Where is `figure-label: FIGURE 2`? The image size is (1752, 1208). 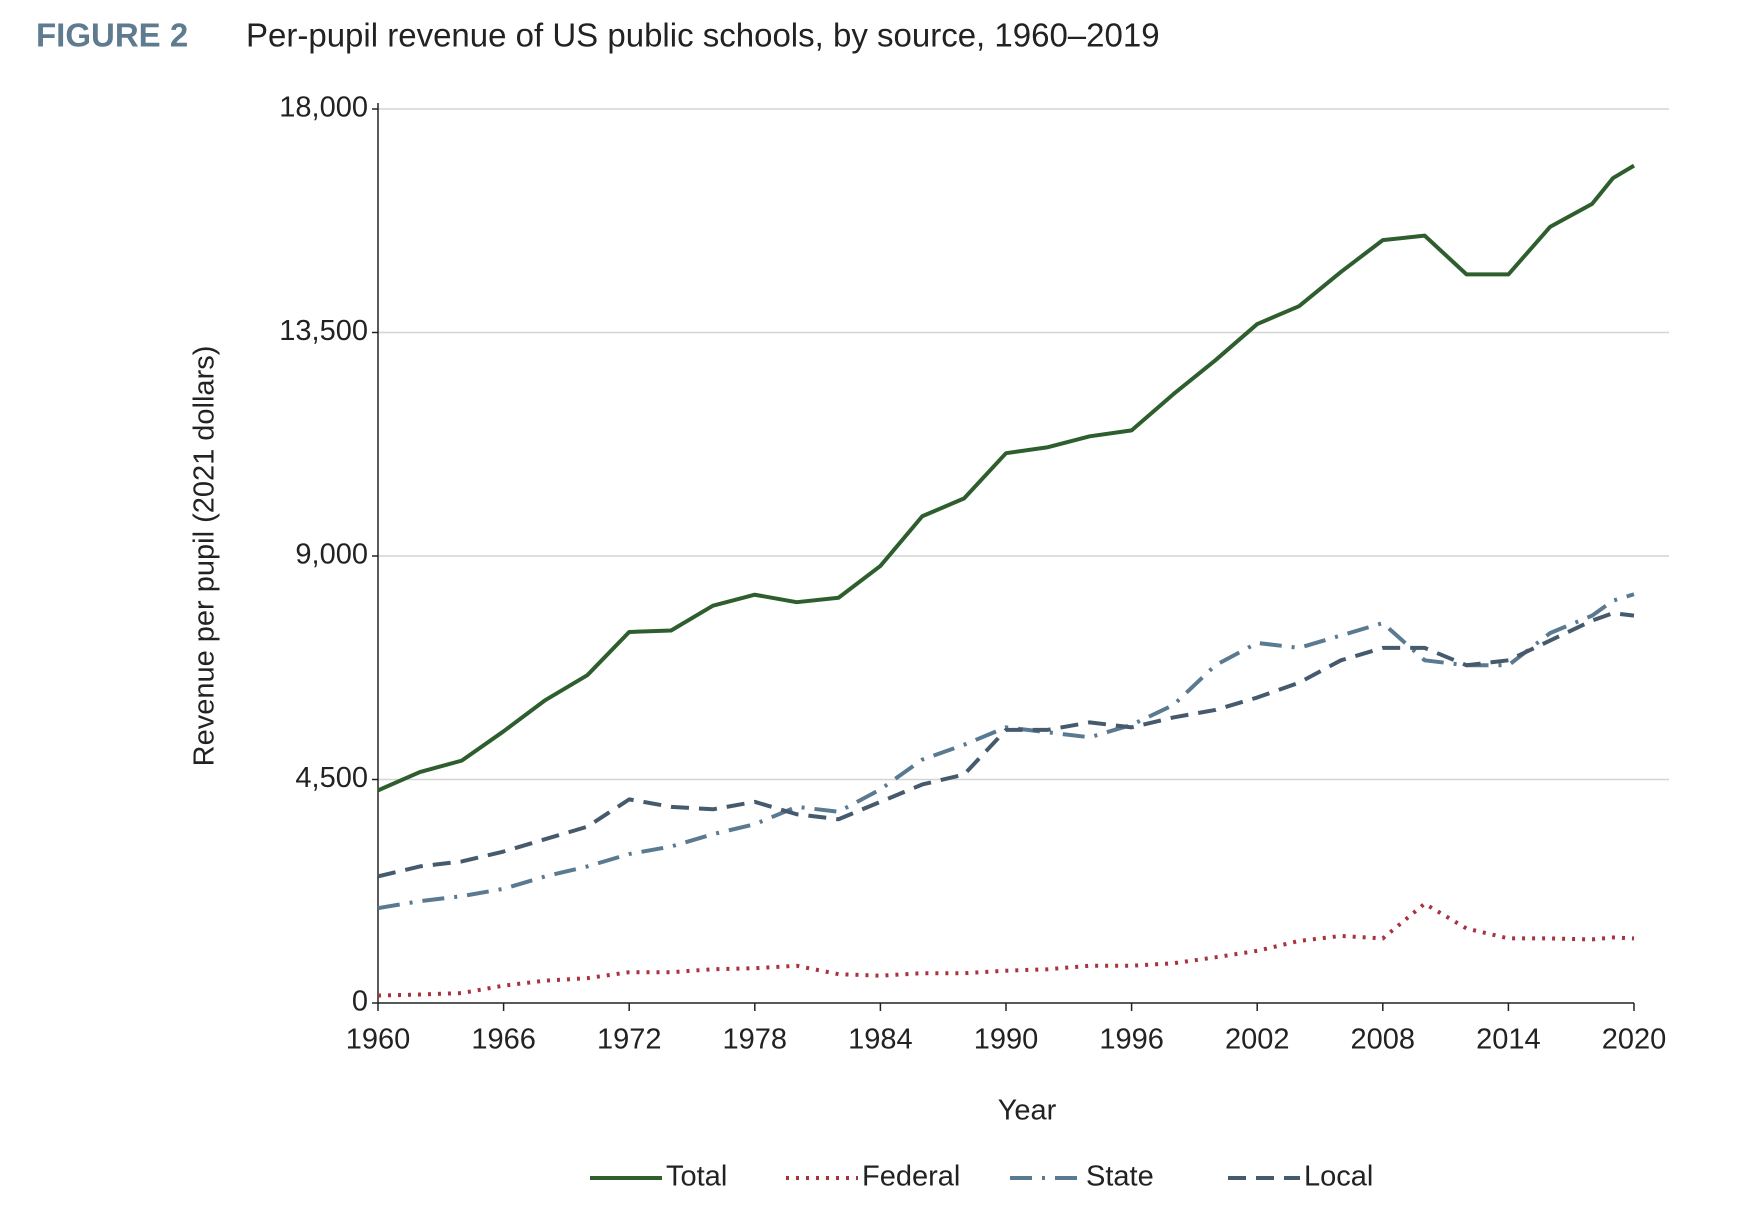
figure-label: FIGURE 2 is located at coordinates (112, 35).